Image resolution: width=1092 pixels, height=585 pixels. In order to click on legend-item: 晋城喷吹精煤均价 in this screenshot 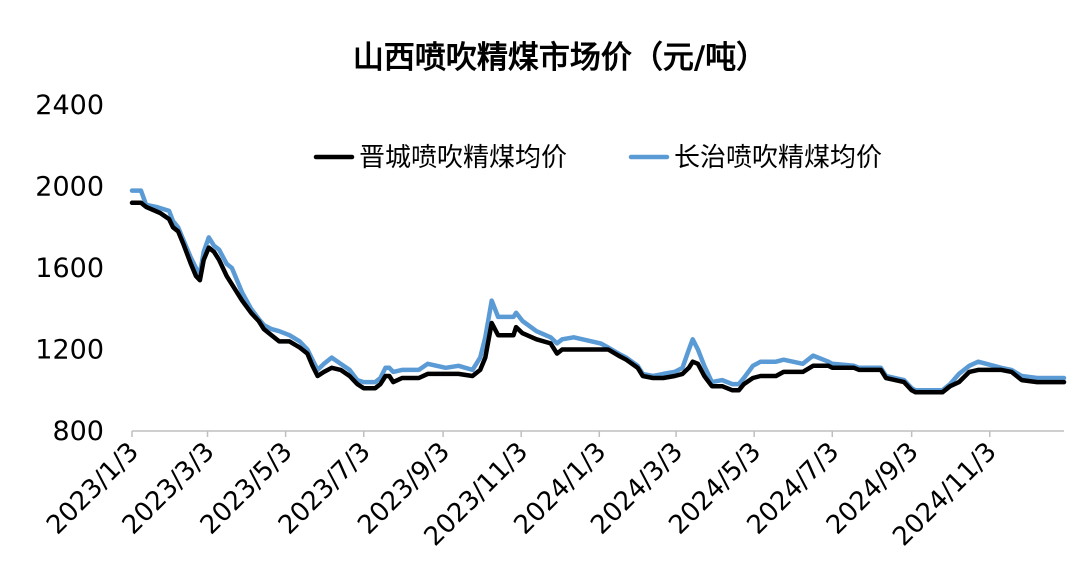, I will do `click(440, 158)`.